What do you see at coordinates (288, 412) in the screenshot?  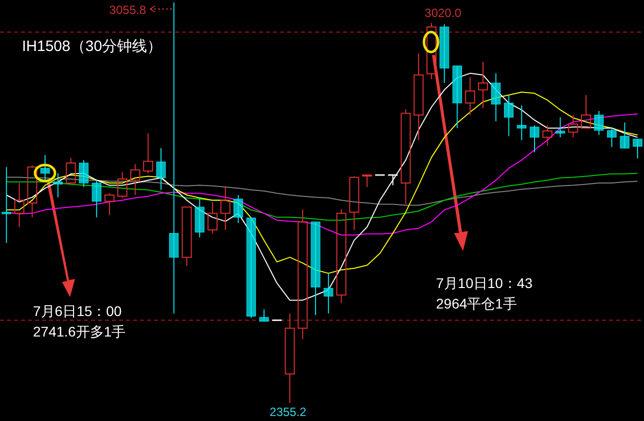 I see `text: 2355.2` at bounding box center [288, 412].